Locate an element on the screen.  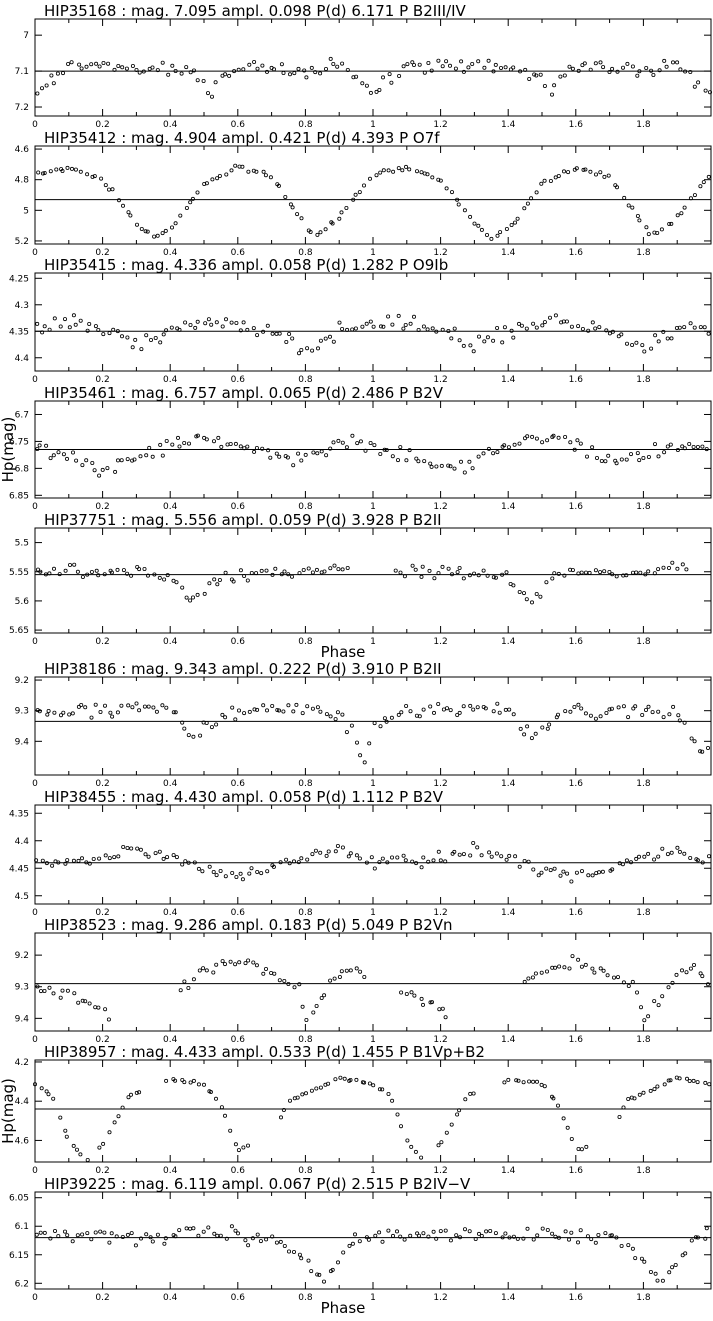
x-tick-label: 1.6 is located at coordinates (576, 1171).